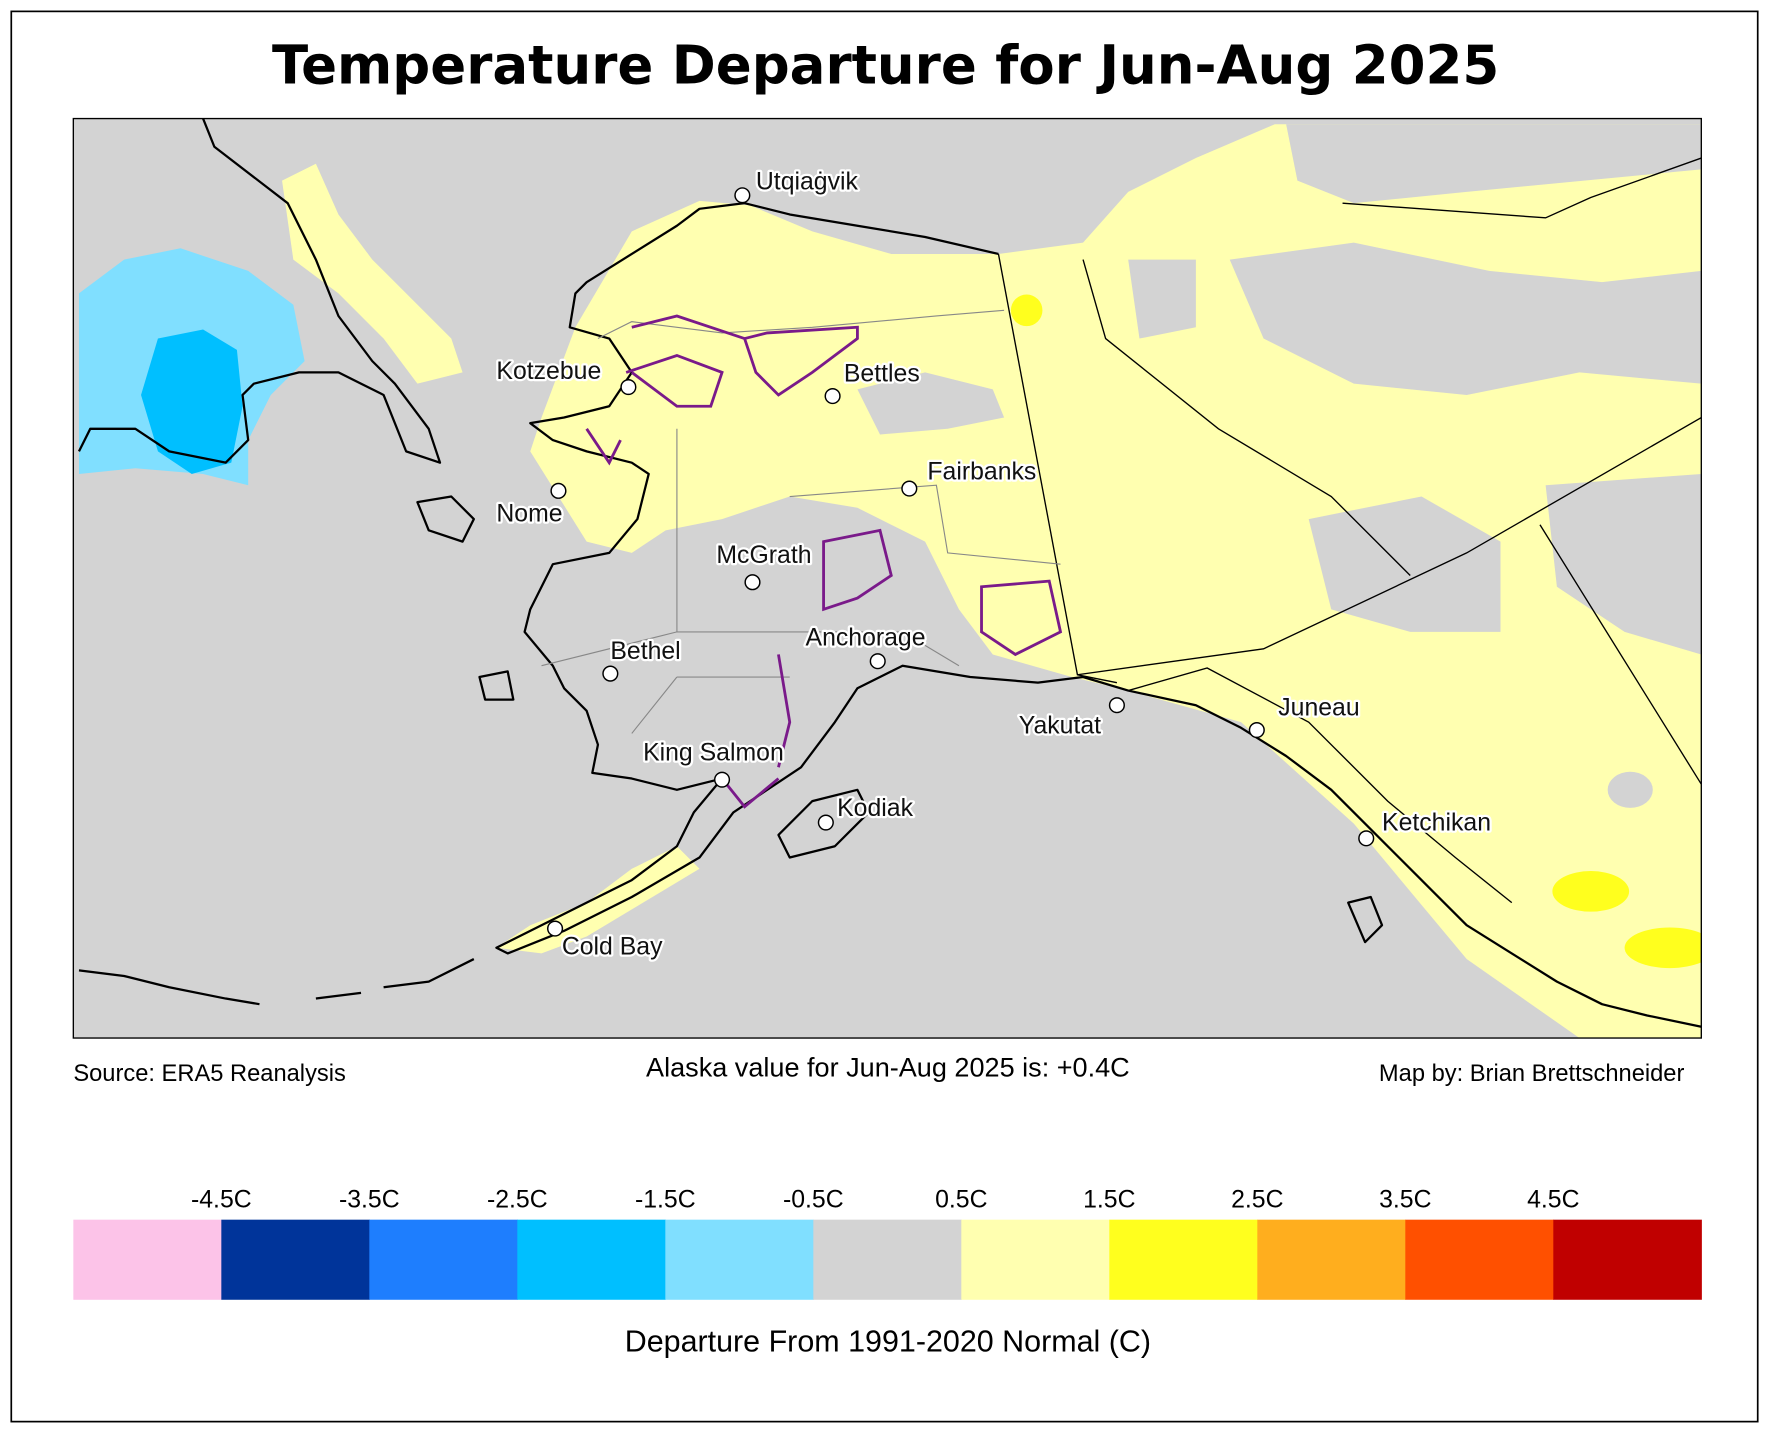  Describe the element at coordinates (875, 808) in the screenshot. I see `city-label: Kodiak` at that location.